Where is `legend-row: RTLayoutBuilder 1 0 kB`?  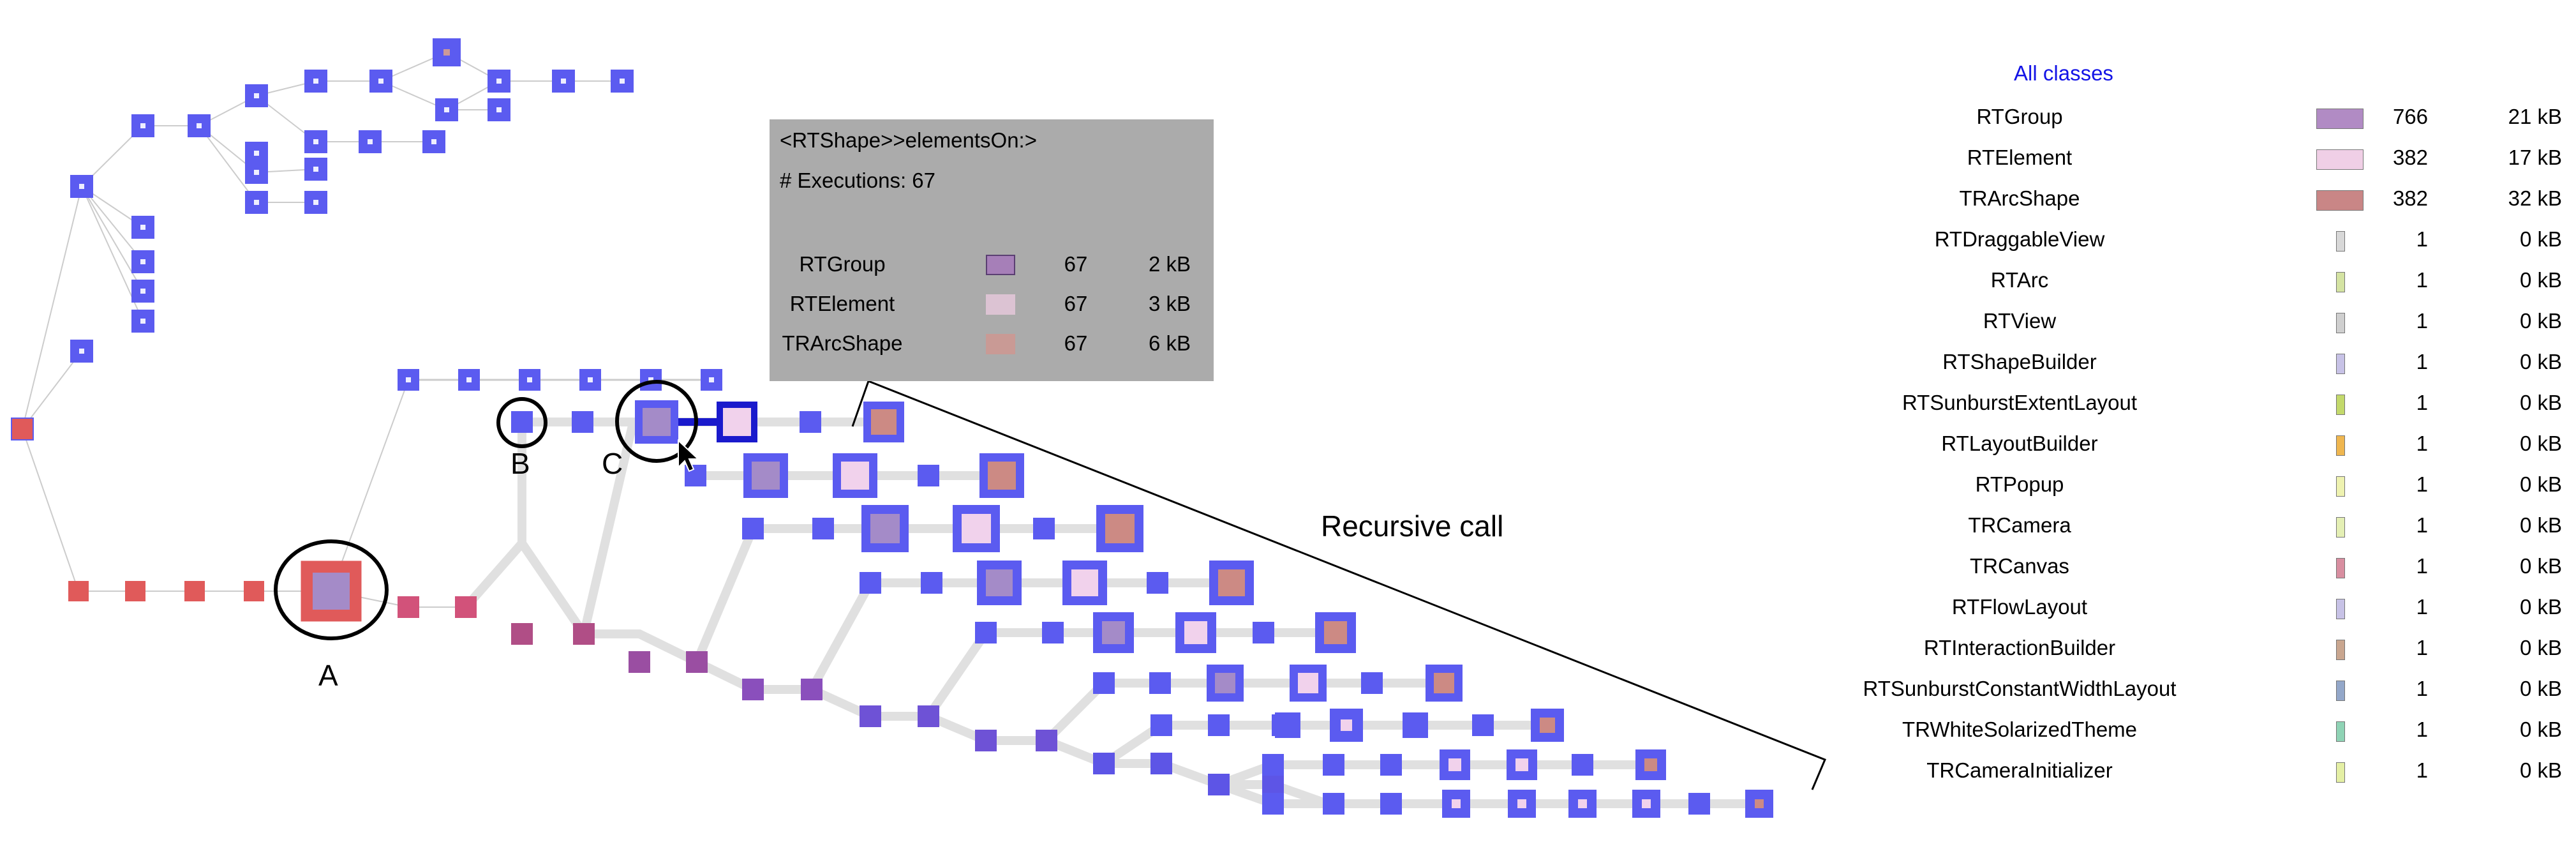
legend-row: RTLayoutBuilder 1 0 kB is located at coordinates (2181, 447).